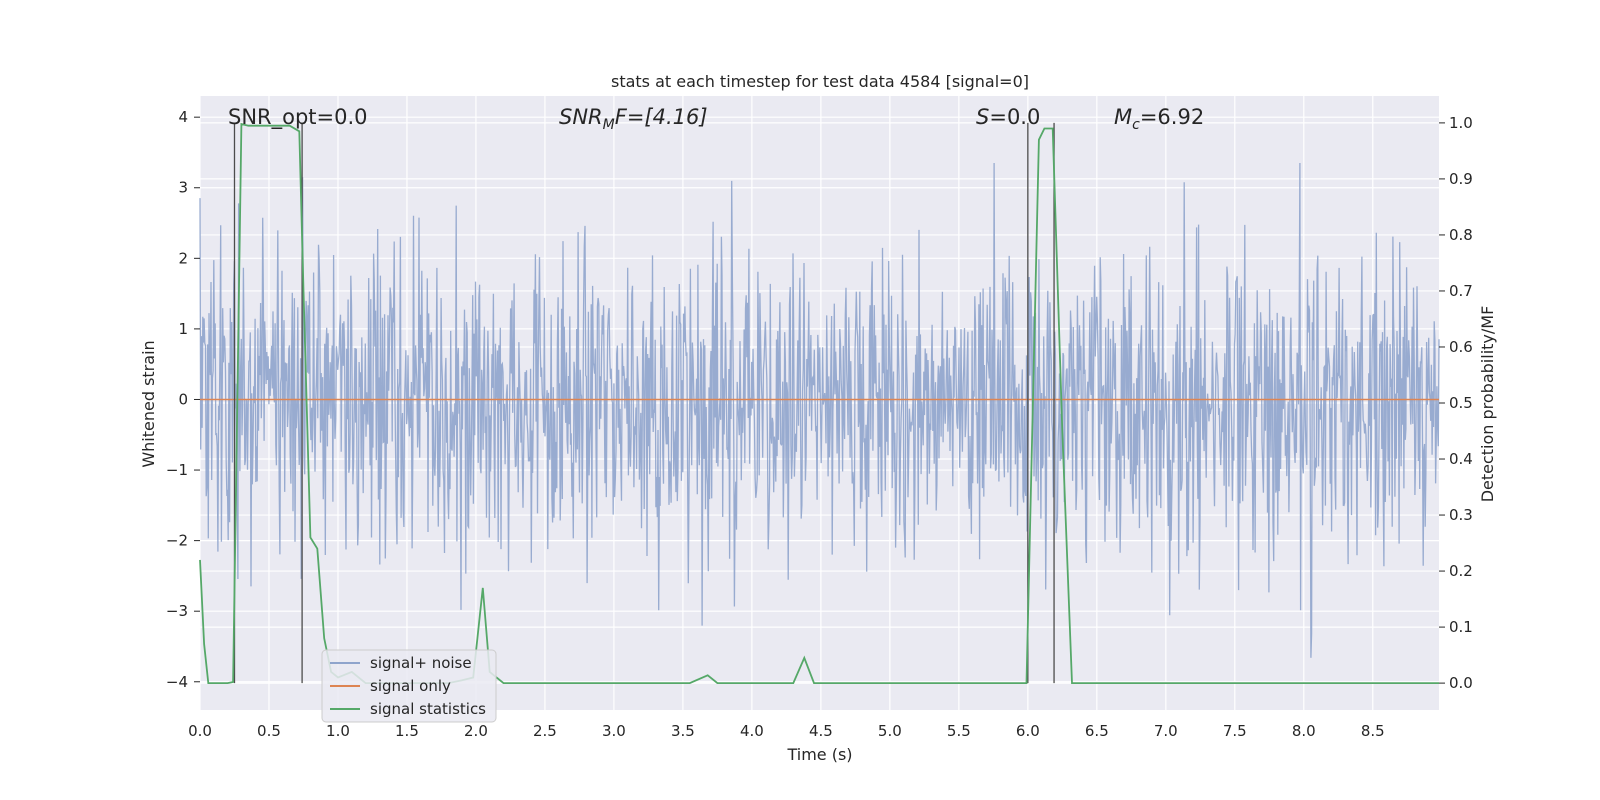 The width and height of the screenshot is (1600, 800). I want to click on annotation-s: S=0.0, so click(1008, 117).